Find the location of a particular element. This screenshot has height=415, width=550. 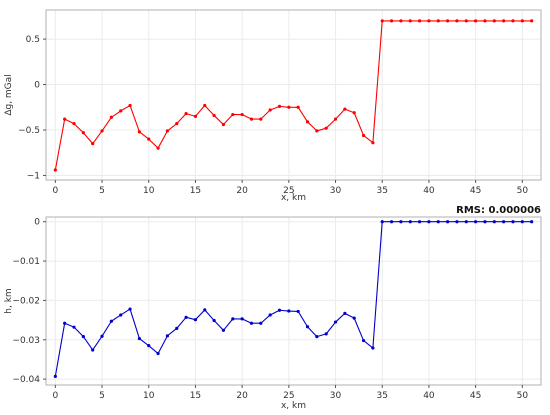

y-tick-label: −0.02 is located at coordinates (26, 301).